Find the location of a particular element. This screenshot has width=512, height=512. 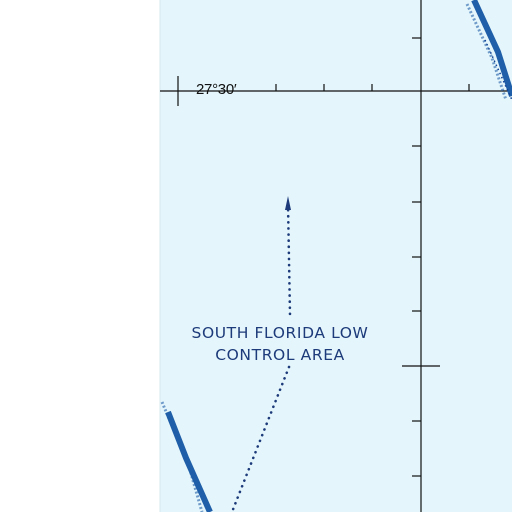

latitude-label: 27°30′ is located at coordinates (216, 89).